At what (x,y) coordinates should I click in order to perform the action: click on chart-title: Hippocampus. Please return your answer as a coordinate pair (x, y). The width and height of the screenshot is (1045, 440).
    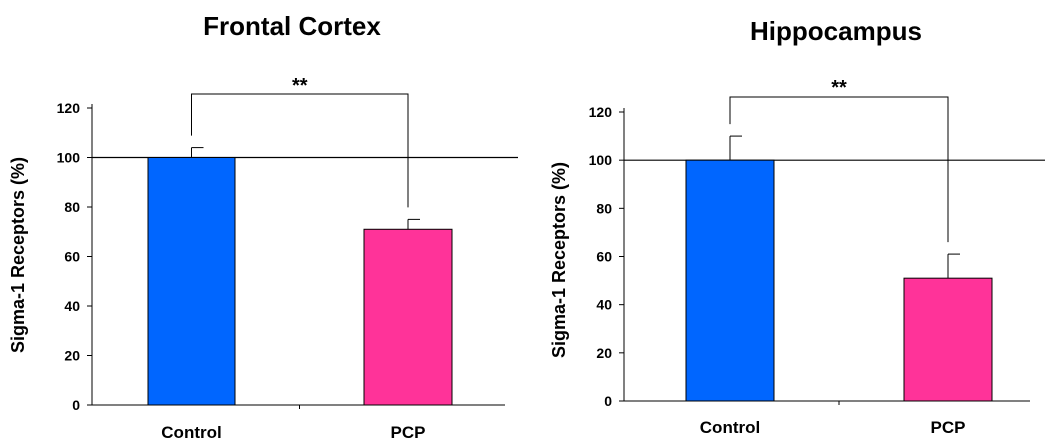
    Looking at the image, I should click on (836, 31).